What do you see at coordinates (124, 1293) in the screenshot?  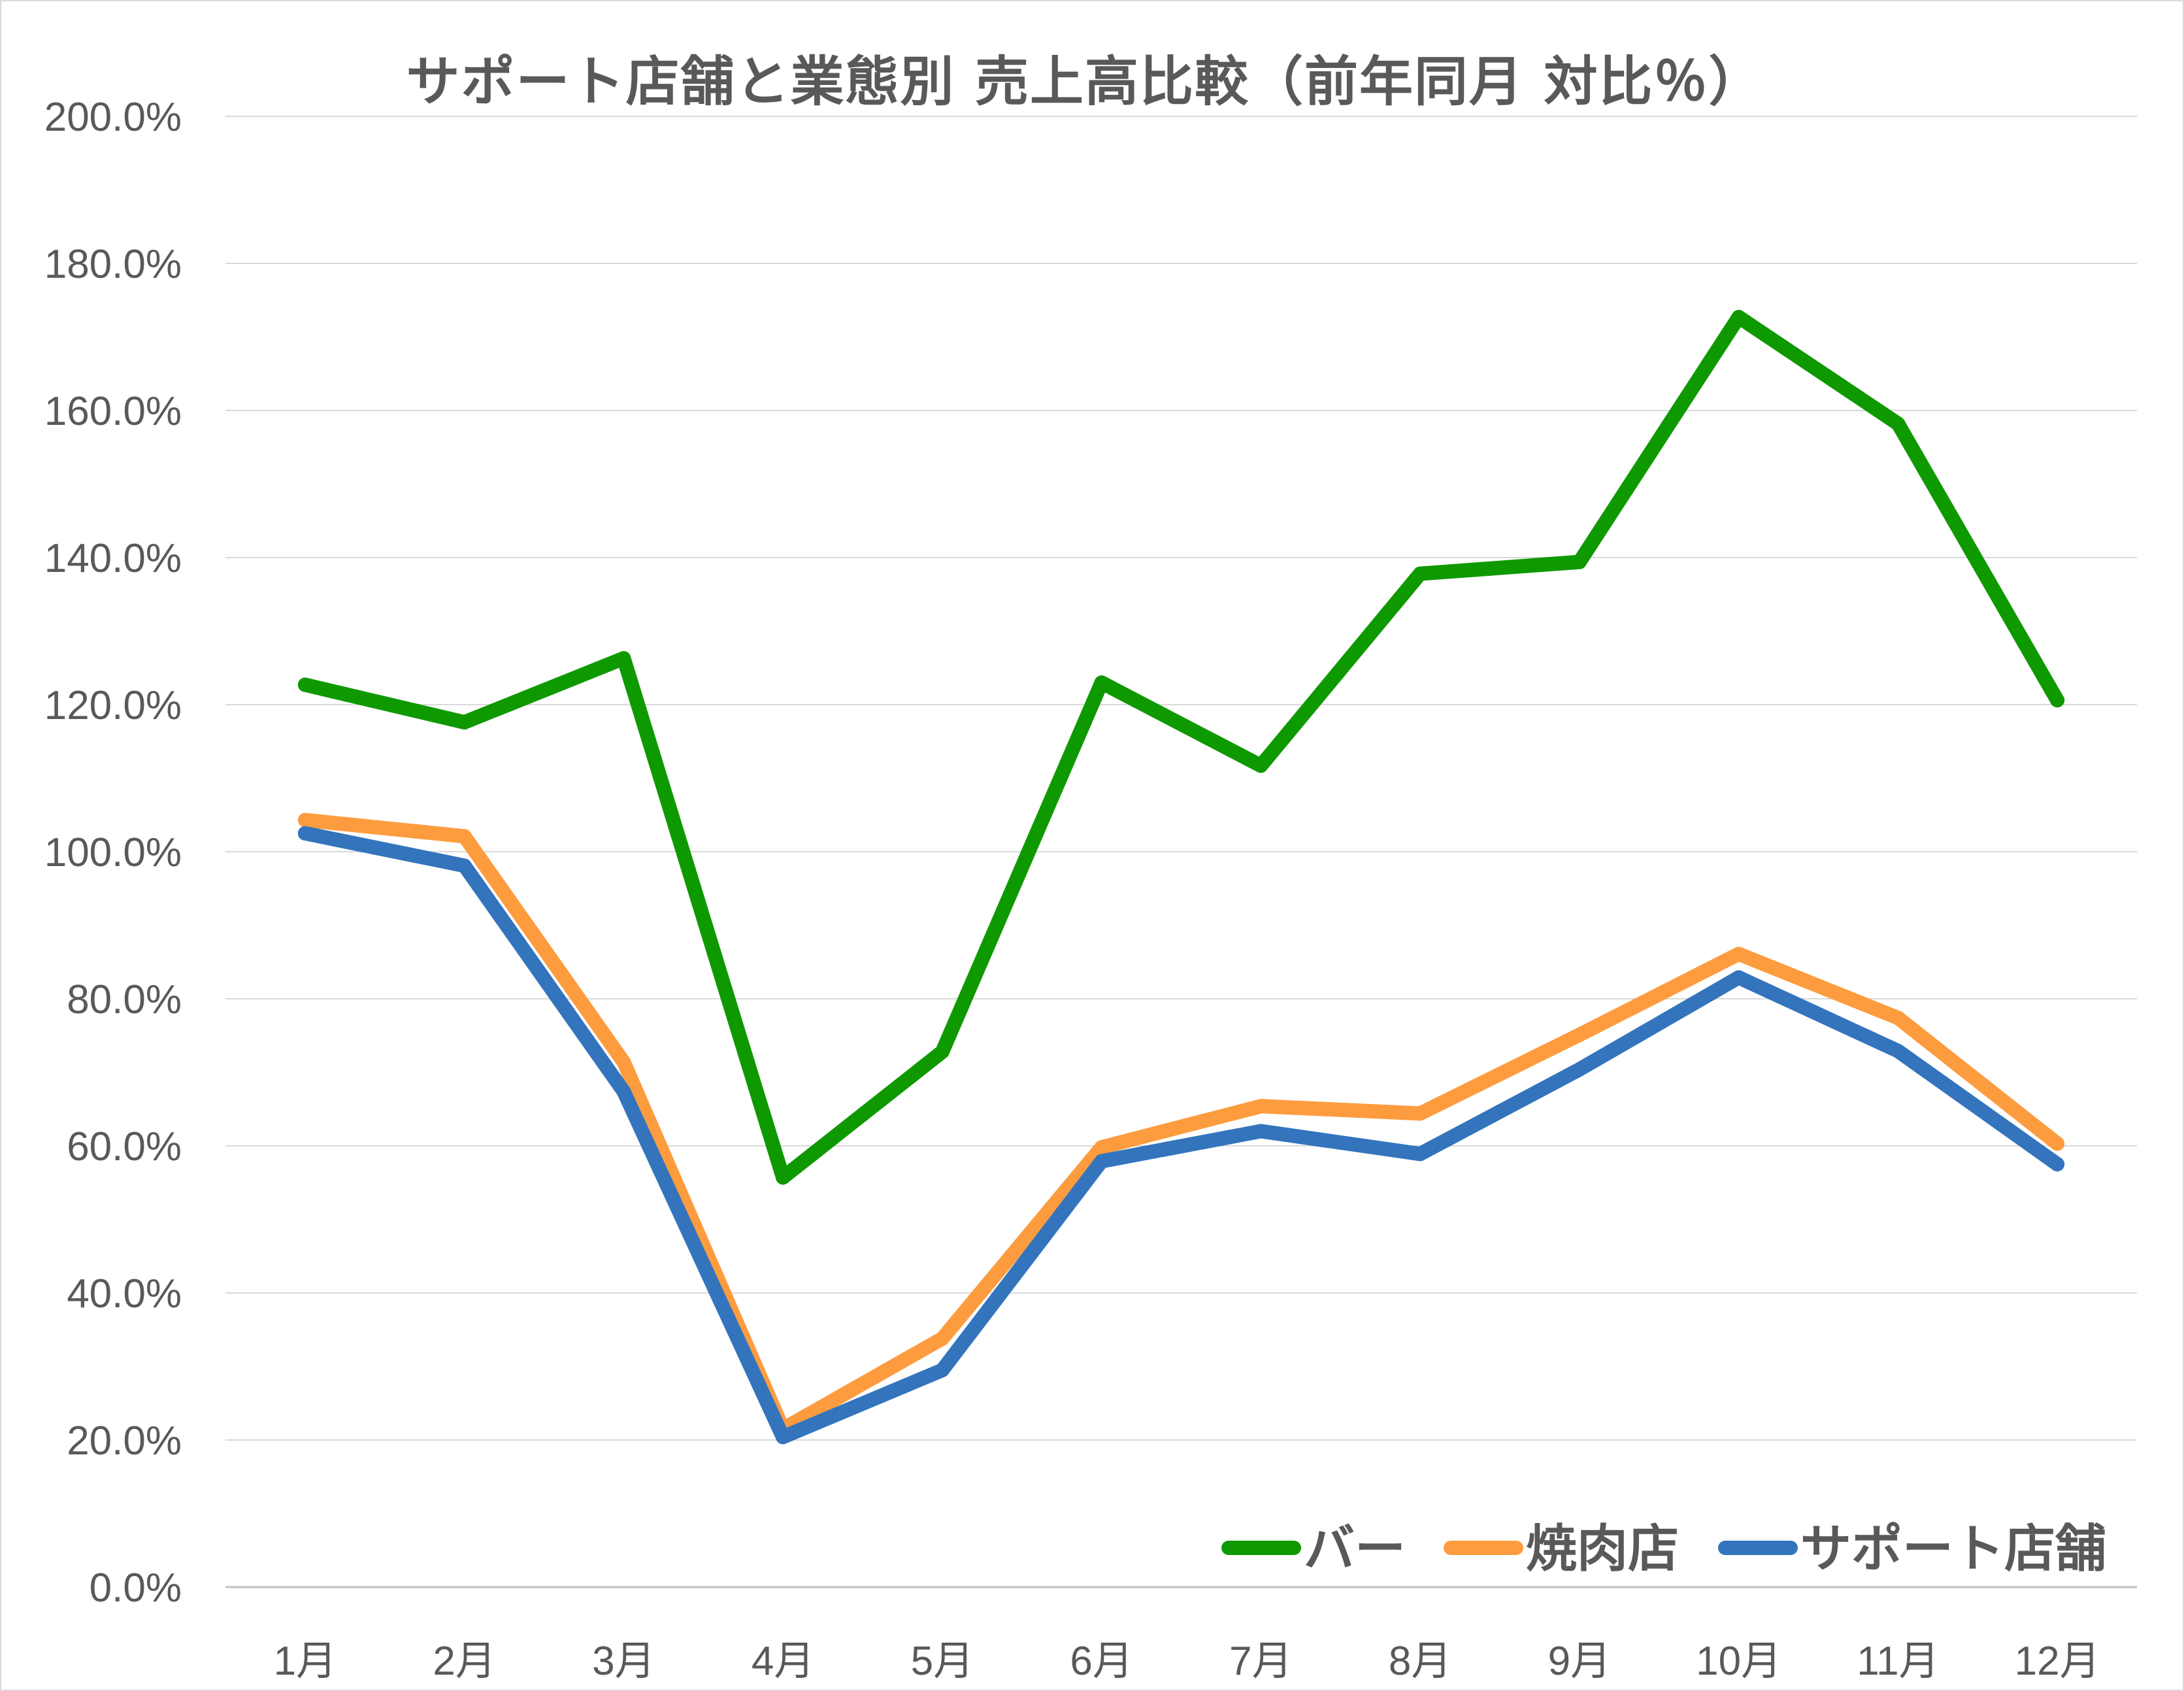 I see `y-tick-label: 40.0%` at bounding box center [124, 1293].